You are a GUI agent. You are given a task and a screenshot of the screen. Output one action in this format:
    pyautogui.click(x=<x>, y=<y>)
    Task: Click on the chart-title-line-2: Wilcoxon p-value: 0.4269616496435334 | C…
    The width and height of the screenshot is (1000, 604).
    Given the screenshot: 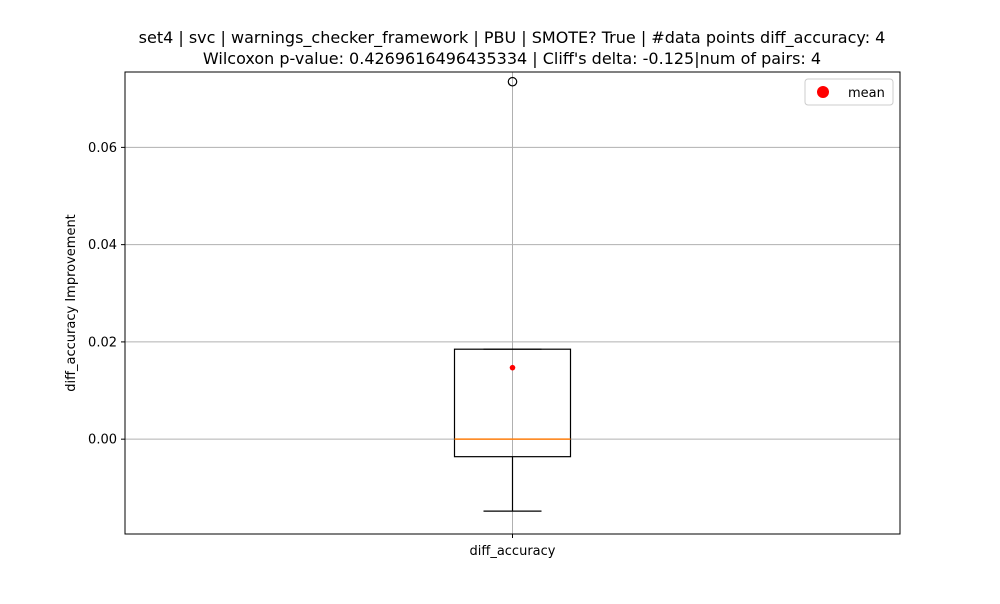 What is the action you would take?
    pyautogui.click(x=512, y=58)
    